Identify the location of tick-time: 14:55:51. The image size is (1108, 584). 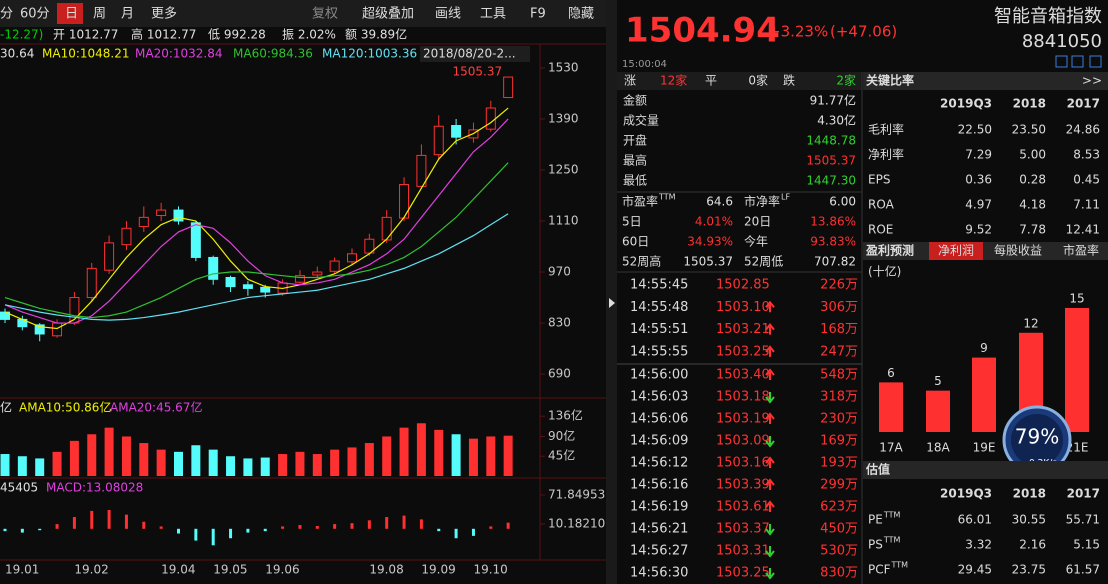
(659, 329).